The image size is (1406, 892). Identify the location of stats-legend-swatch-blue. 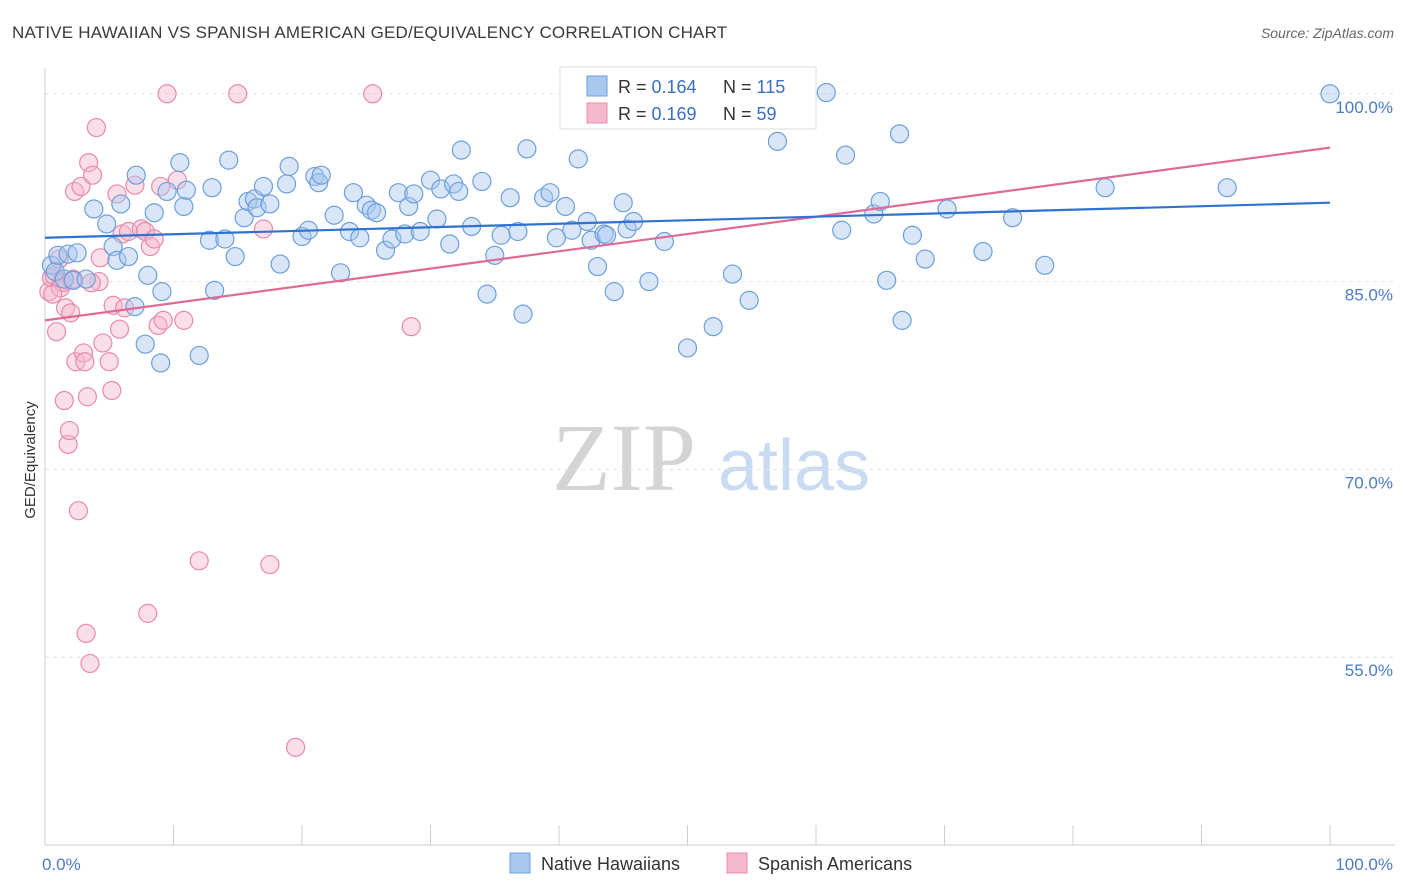
(597, 86).